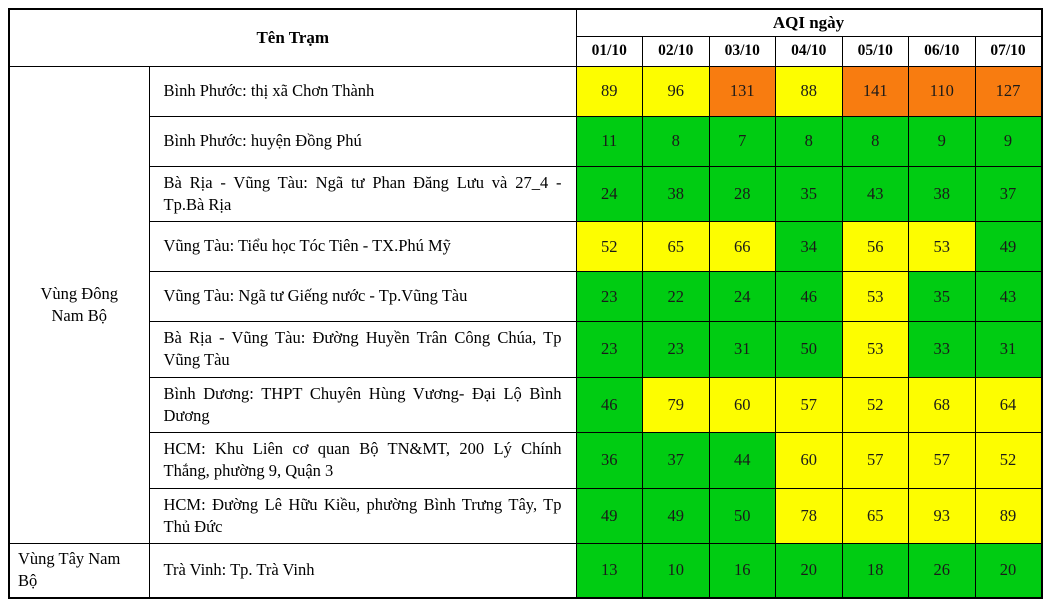  I want to click on aqi-value-cell: 11, so click(609, 141).